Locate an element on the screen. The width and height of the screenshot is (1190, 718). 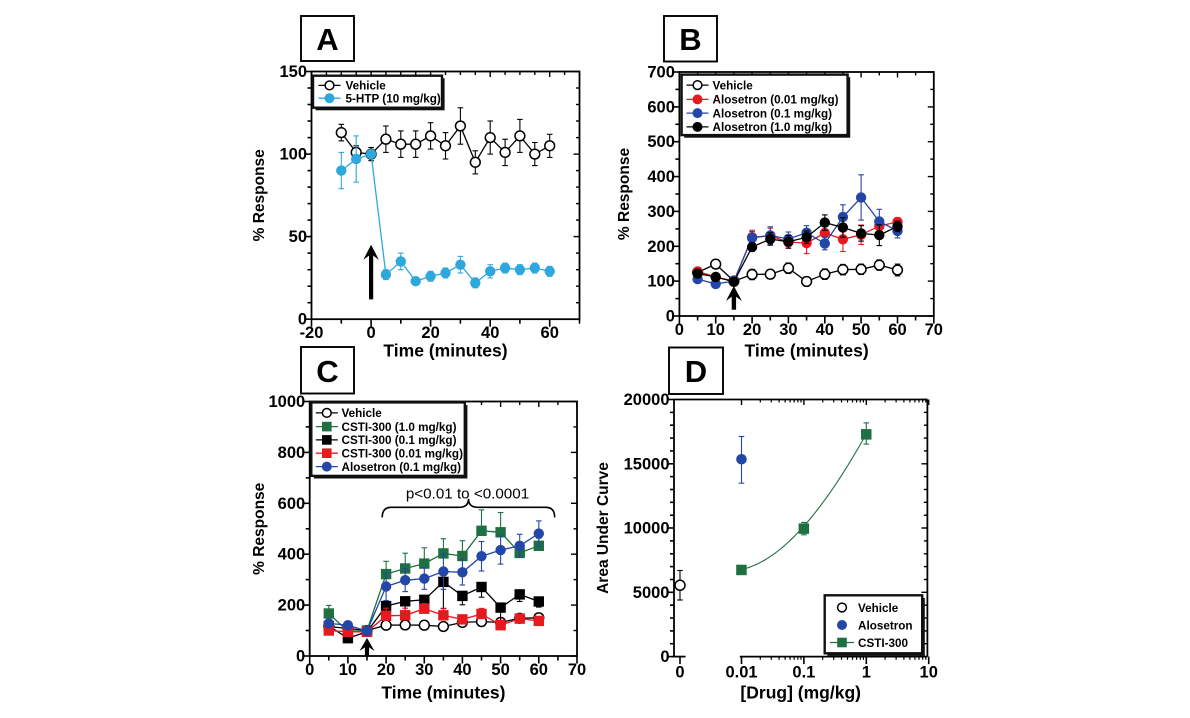
svg-text: 20000 is located at coordinates (647, 400).